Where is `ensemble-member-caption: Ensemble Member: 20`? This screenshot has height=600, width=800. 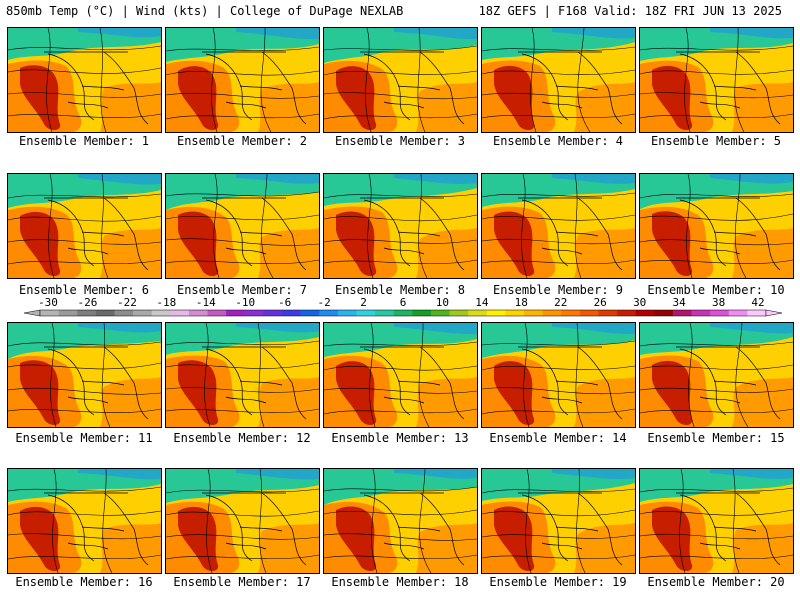 ensemble-member-caption: Ensemble Member: 20 is located at coordinates (716, 582).